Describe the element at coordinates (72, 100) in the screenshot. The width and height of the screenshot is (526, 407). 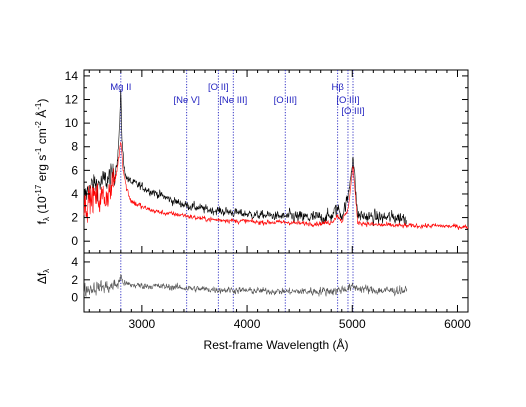
I see `y-tick-label: 12` at that location.